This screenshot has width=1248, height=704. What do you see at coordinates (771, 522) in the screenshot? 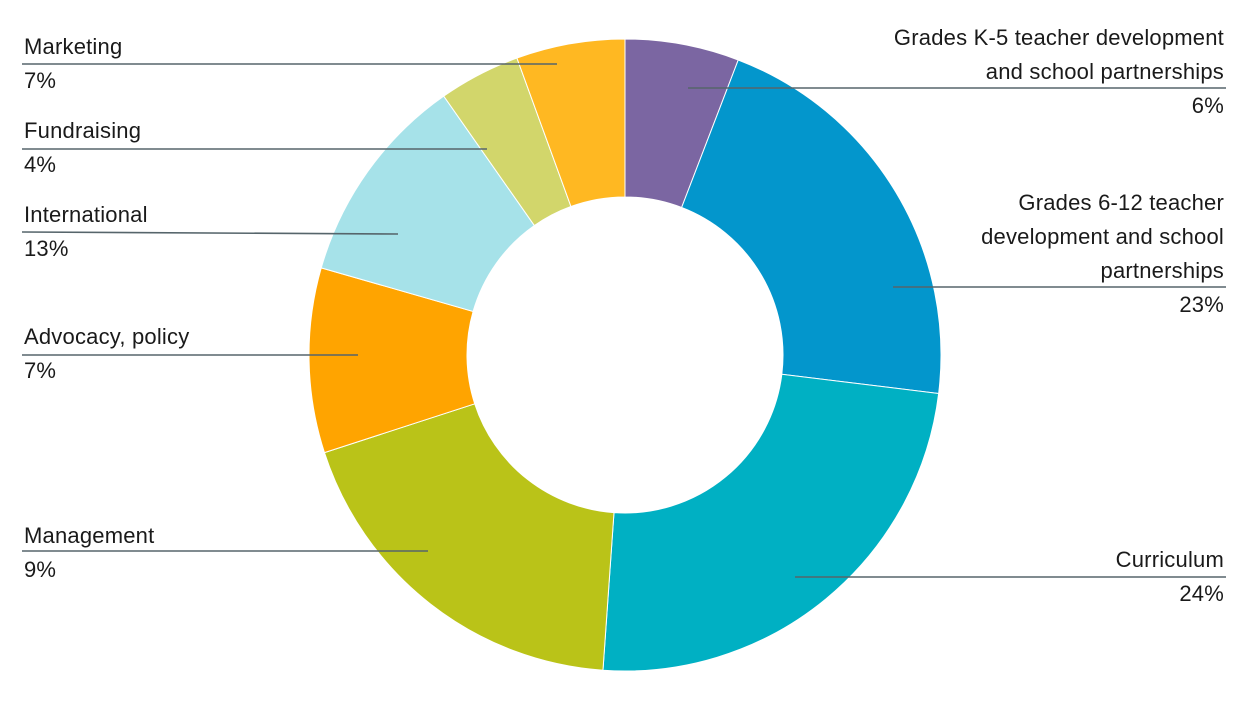
I see `slice-curriculum` at bounding box center [771, 522].